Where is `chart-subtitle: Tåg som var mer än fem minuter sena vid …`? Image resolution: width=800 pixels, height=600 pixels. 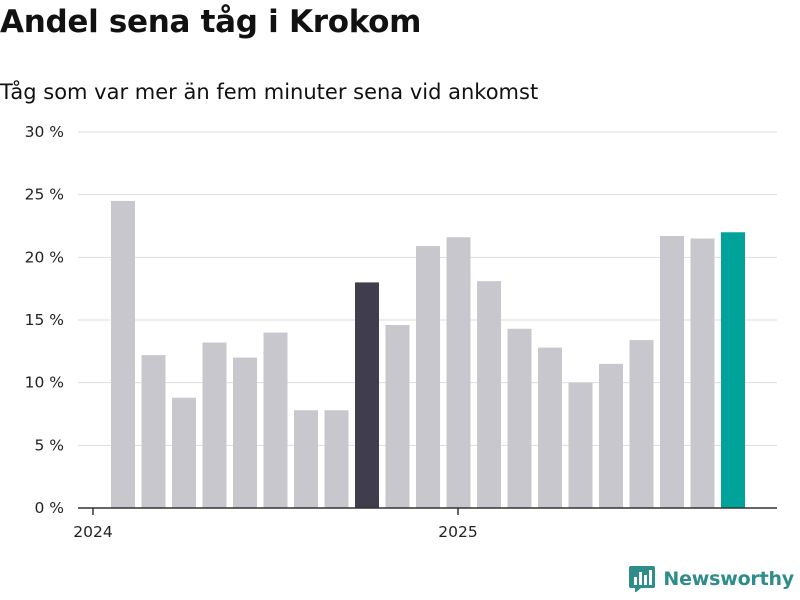 chart-subtitle: Tåg som var mer än fem minuter sena vid … is located at coordinates (269, 92).